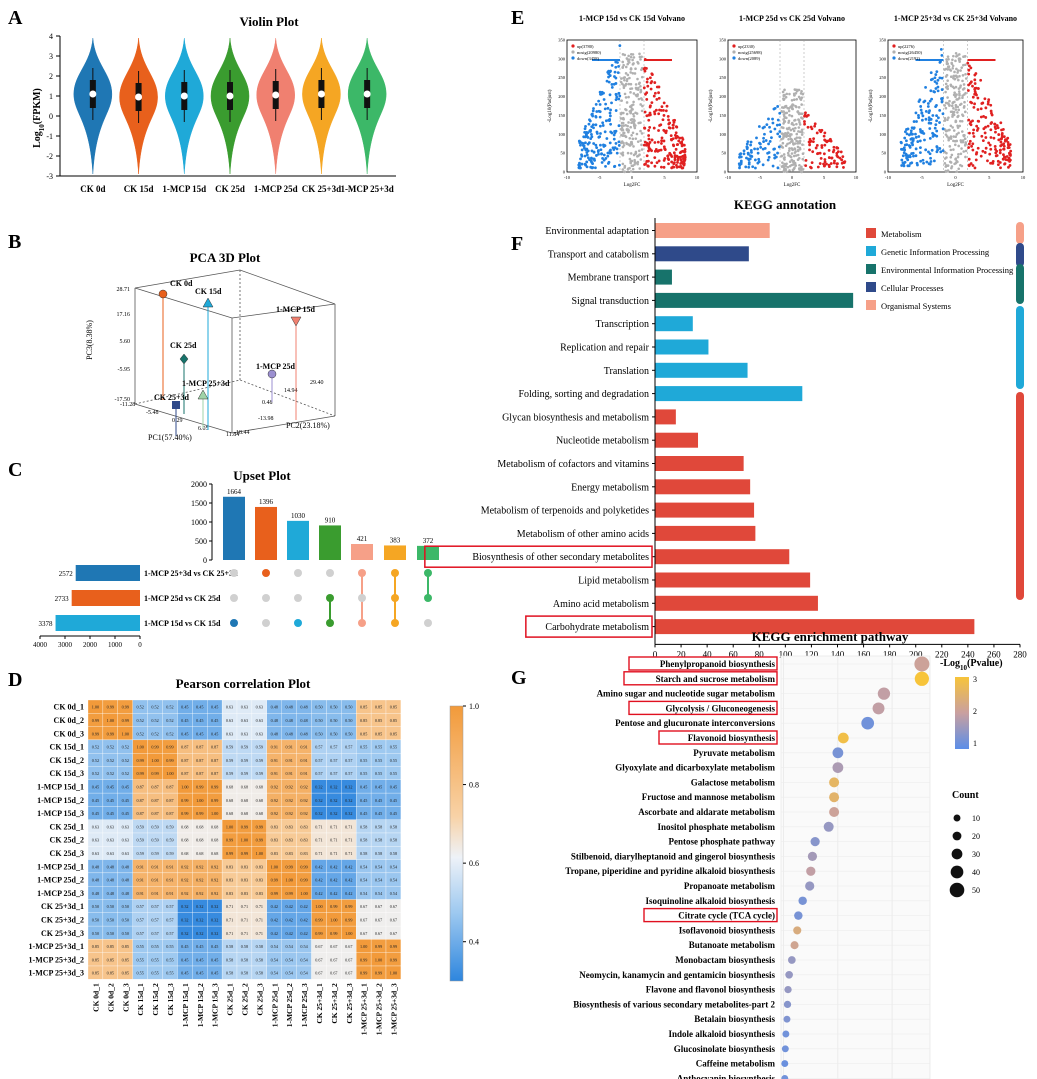 Image resolution: width=1037 pixels, height=1079 pixels. What do you see at coordinates (364, 880) in the screenshot?
I see `heatmap-cell-label-13-18: 0.54` at bounding box center [364, 880].